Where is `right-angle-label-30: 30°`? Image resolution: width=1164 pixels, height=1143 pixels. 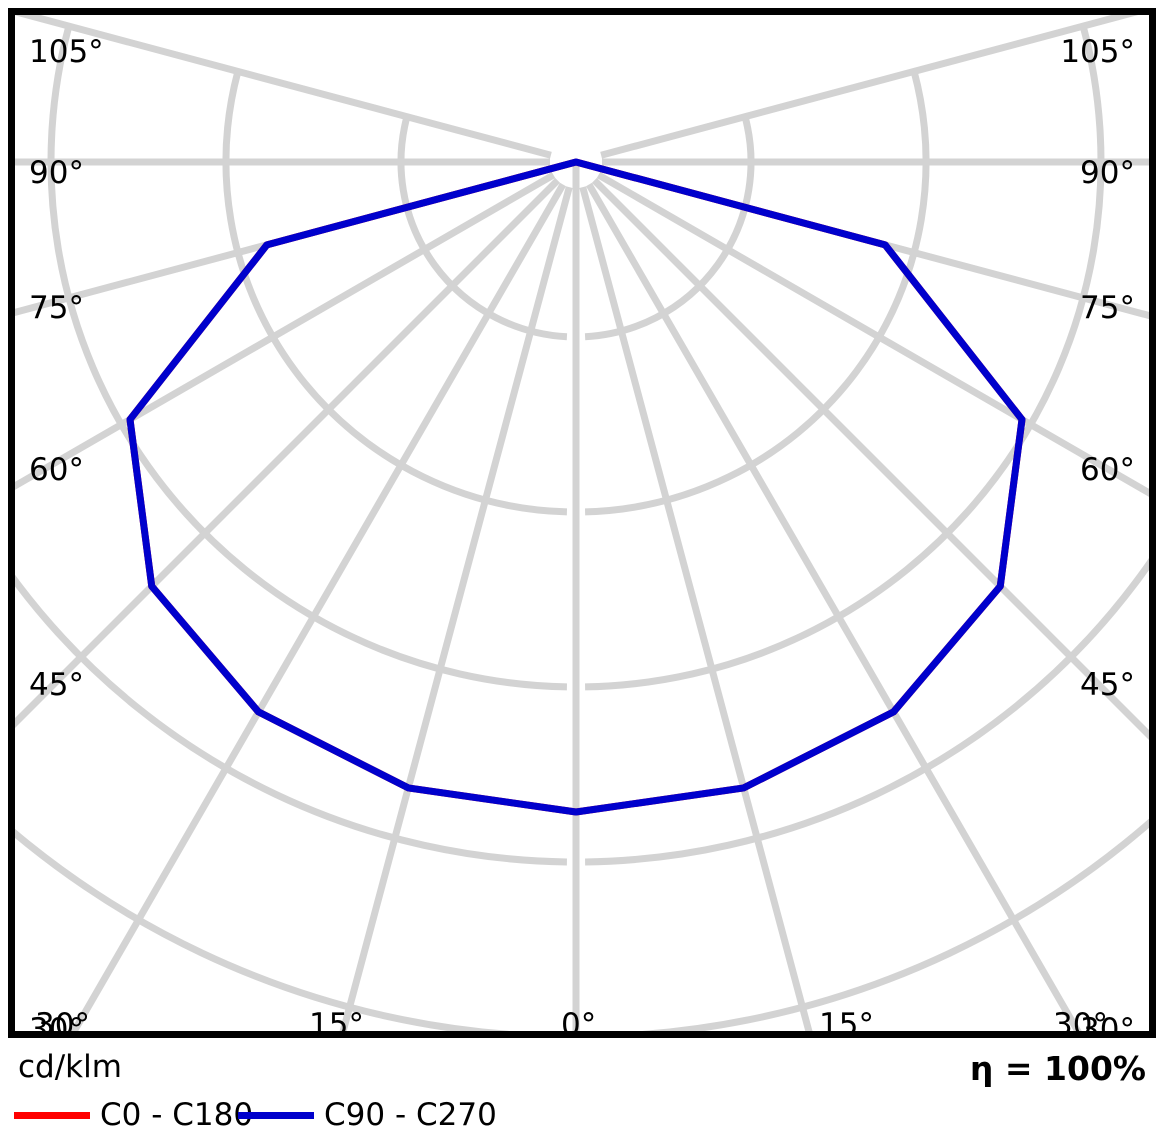 right-angle-label-30: 30° is located at coordinates (1107, 1025).